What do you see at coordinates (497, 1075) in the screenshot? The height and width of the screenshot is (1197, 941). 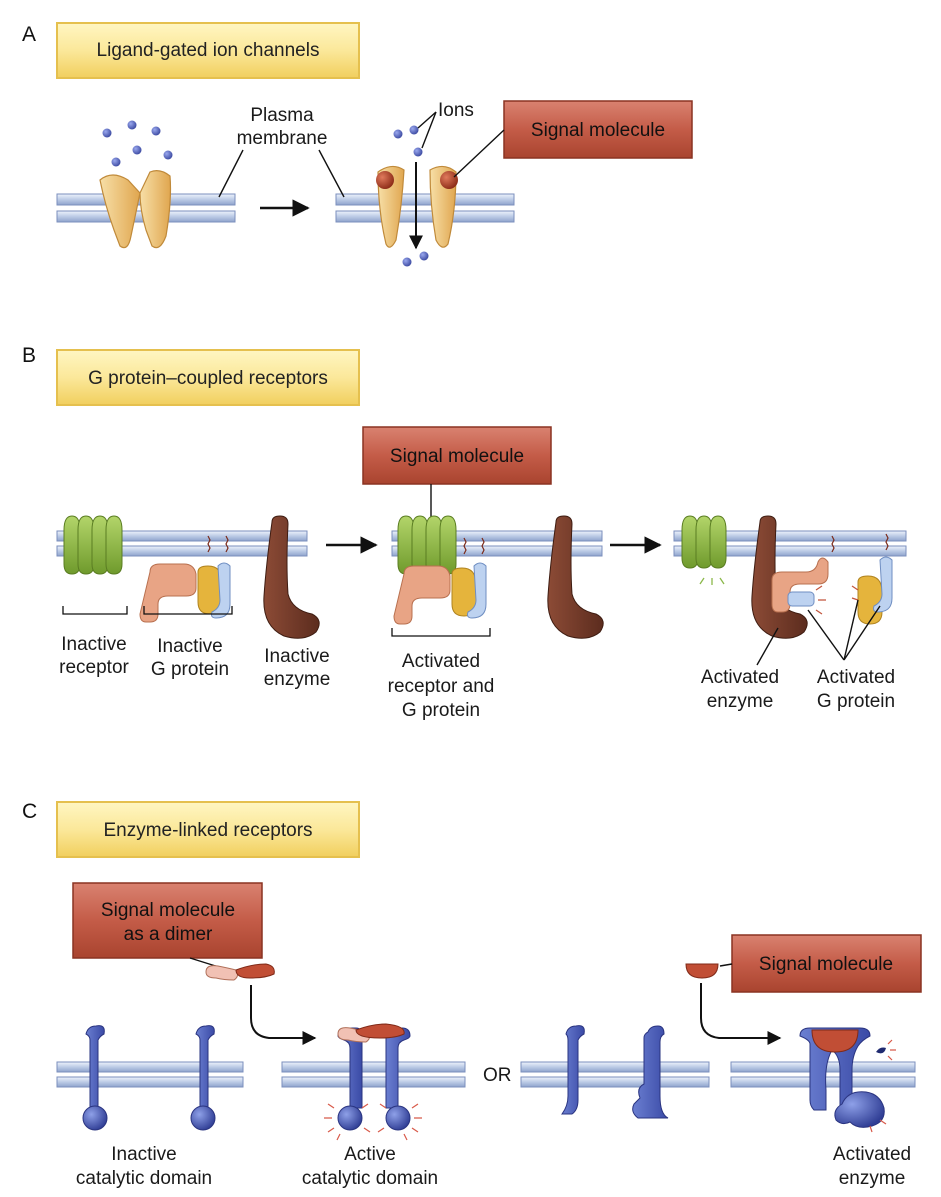 I see `or-label: OR` at bounding box center [497, 1075].